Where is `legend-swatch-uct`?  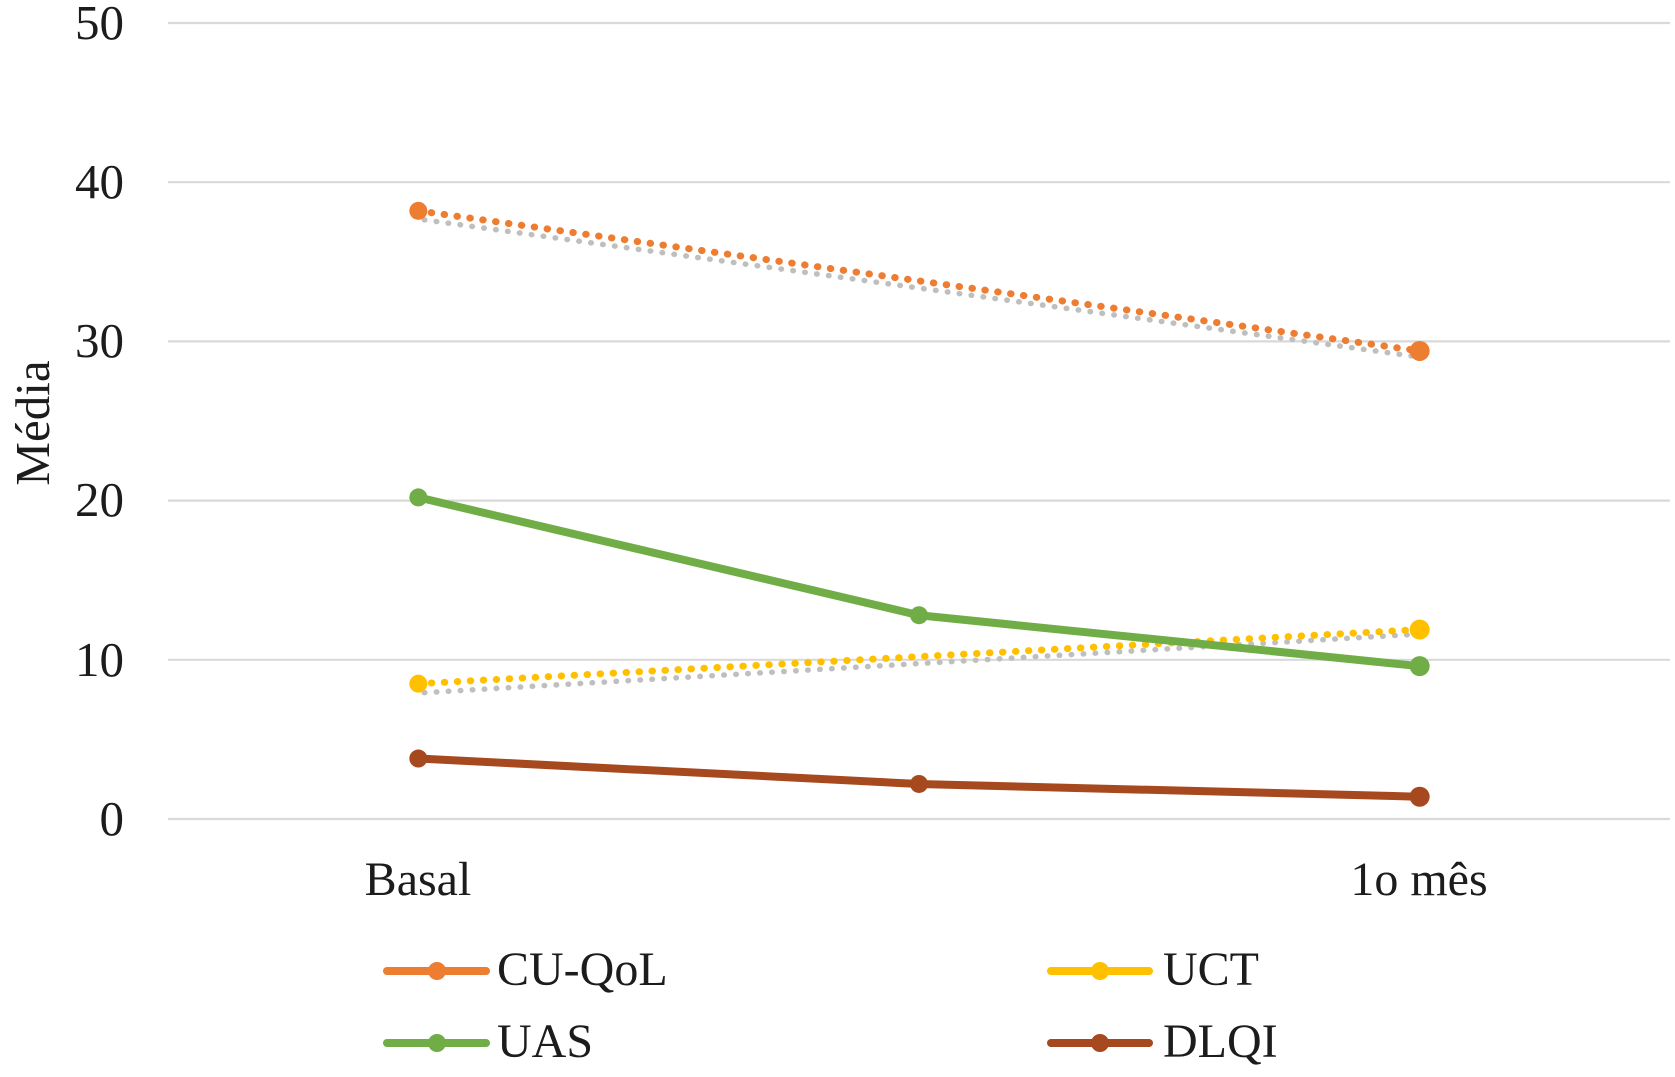 legend-swatch-uct is located at coordinates (1100, 971).